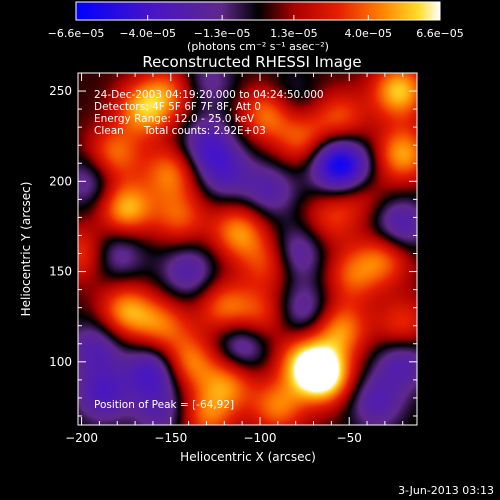  What do you see at coordinates (76, 33) in the screenshot?
I see `colorbar-tick-label: −6.6e−05` at bounding box center [76, 33].